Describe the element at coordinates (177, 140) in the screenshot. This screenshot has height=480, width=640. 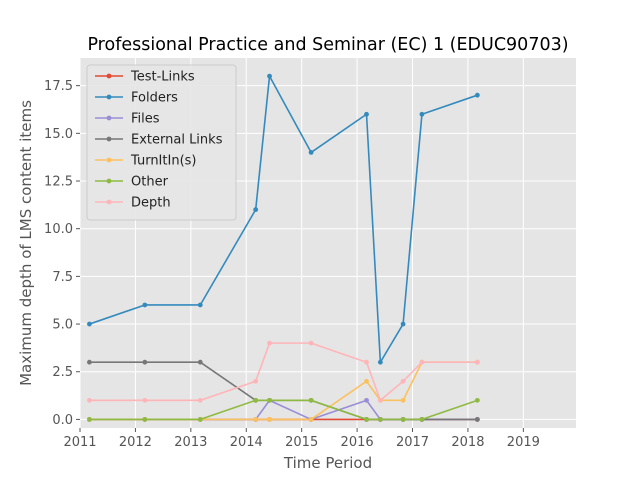
I see `legend-label: External Links` at that location.